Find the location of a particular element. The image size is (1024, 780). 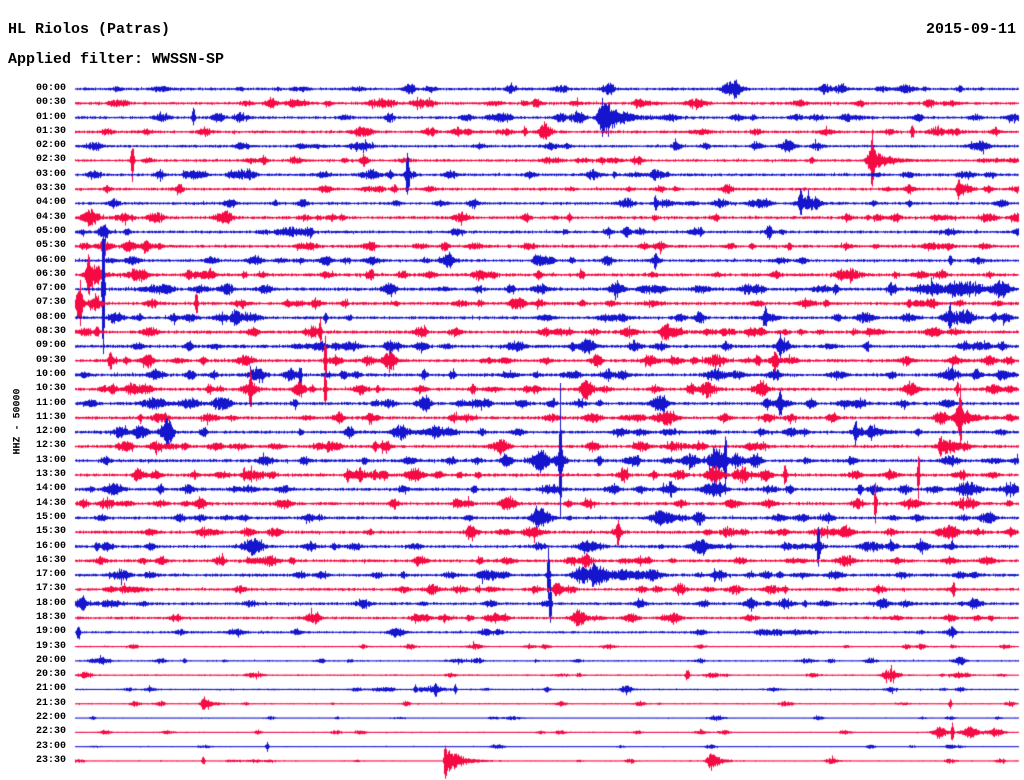

time-label: 03:30 is located at coordinates (50, 189).